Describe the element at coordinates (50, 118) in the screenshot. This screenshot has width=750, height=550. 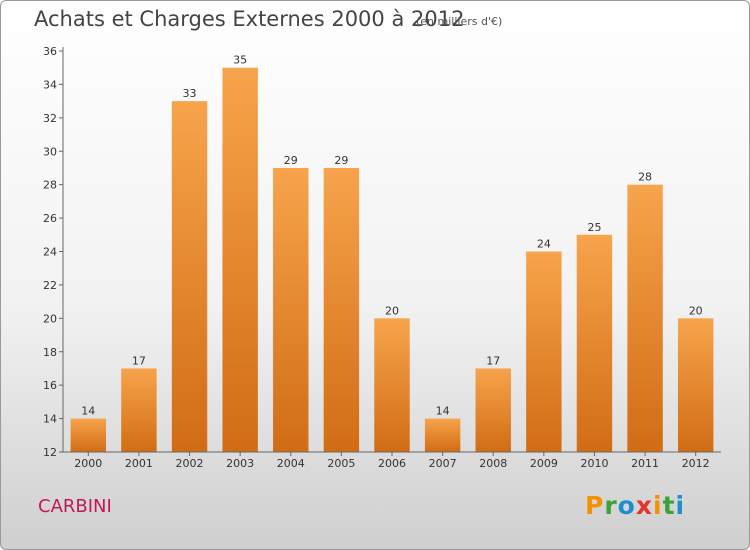
I see `y-tick-label: 32` at that location.